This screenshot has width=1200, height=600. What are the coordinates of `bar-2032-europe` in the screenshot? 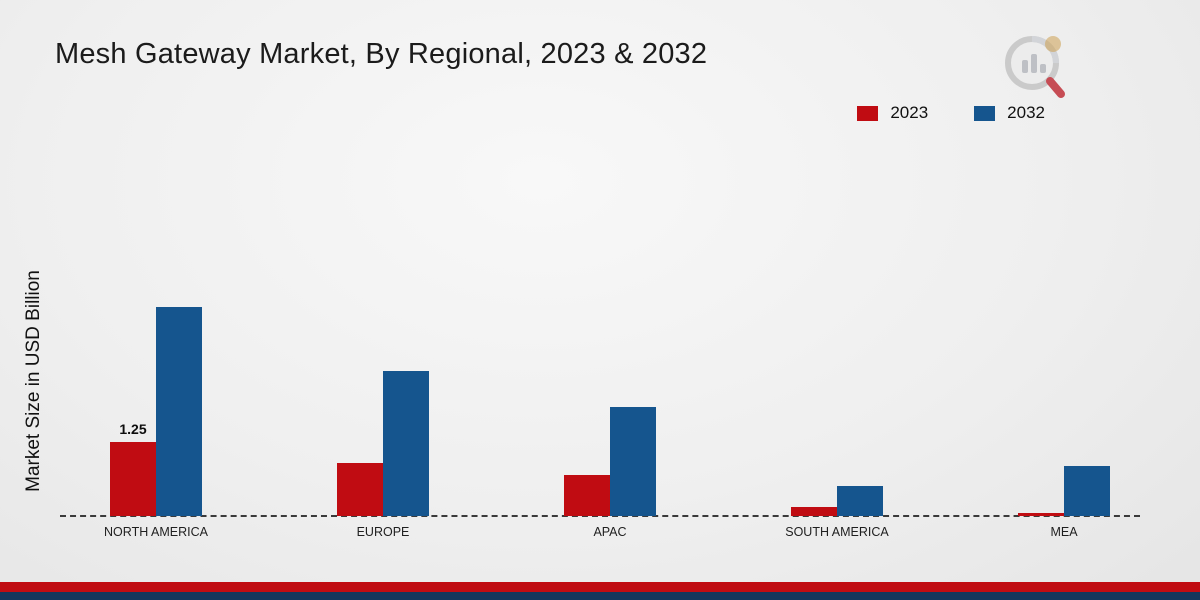 It's located at (406, 443).